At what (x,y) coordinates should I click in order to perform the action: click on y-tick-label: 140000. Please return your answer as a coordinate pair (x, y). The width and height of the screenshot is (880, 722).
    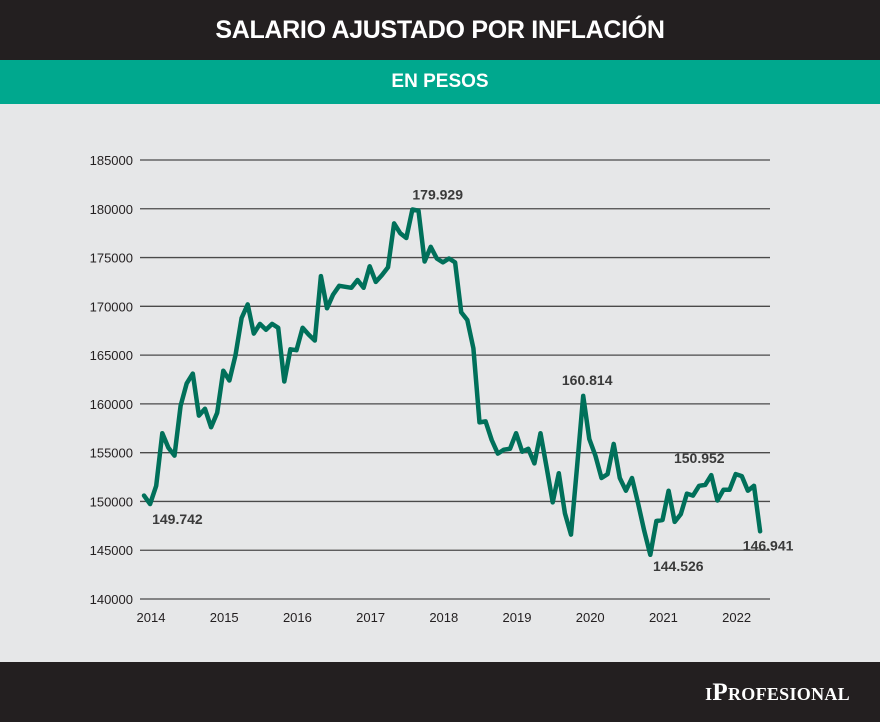
    Looking at the image, I should click on (111, 599).